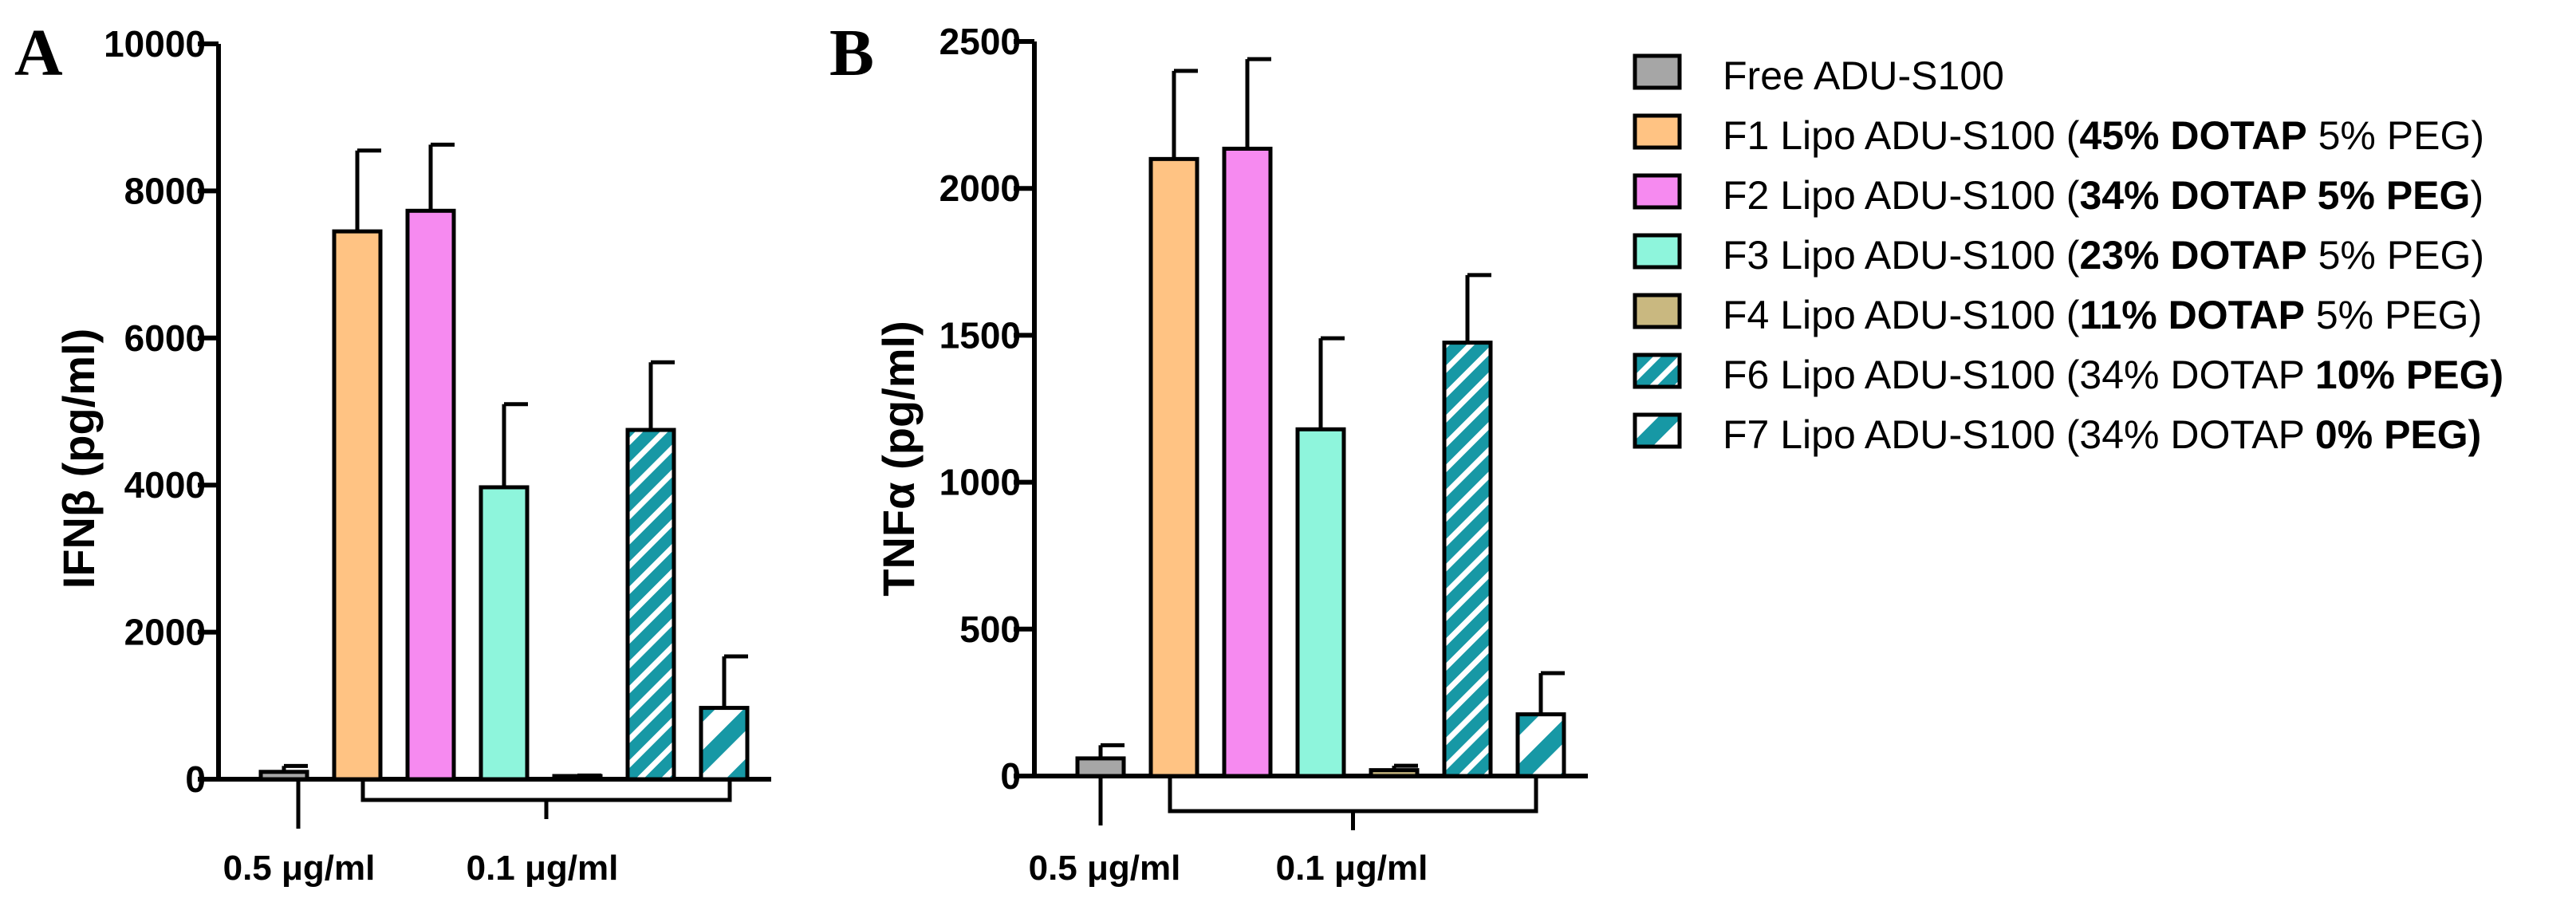  What do you see at coordinates (2103, 195) in the screenshot?
I see `legend-label: F2 Lipo ADU-S100 (34% DOTAP 5% PEG)` at bounding box center [2103, 195].